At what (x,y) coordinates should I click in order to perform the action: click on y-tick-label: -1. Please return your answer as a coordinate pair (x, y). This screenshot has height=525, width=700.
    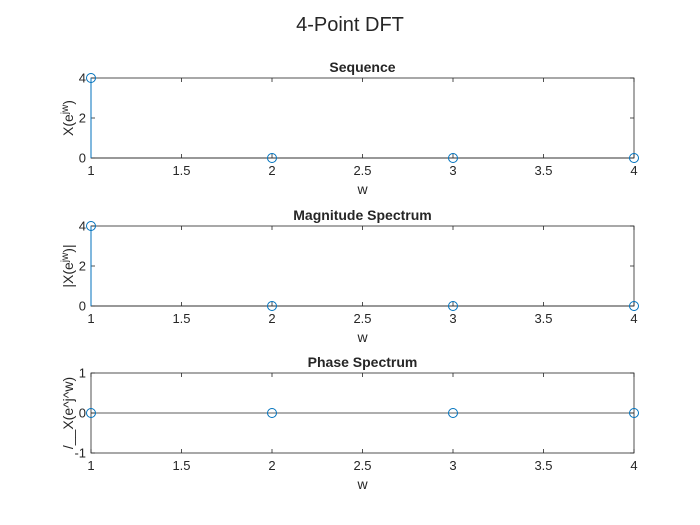
    Looking at the image, I should click on (80, 453).